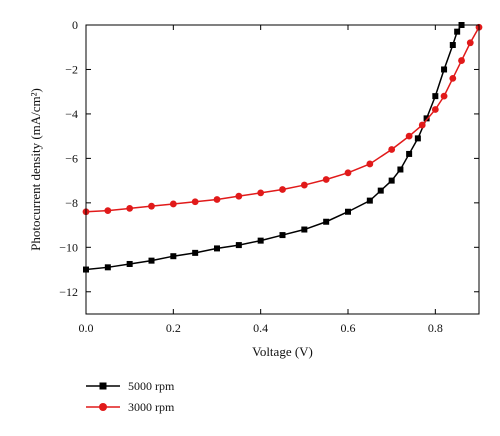 The height and width of the screenshot is (436, 500). Describe the element at coordinates (435, 328) in the screenshot. I see `x-tick-label: 0.8` at that location.